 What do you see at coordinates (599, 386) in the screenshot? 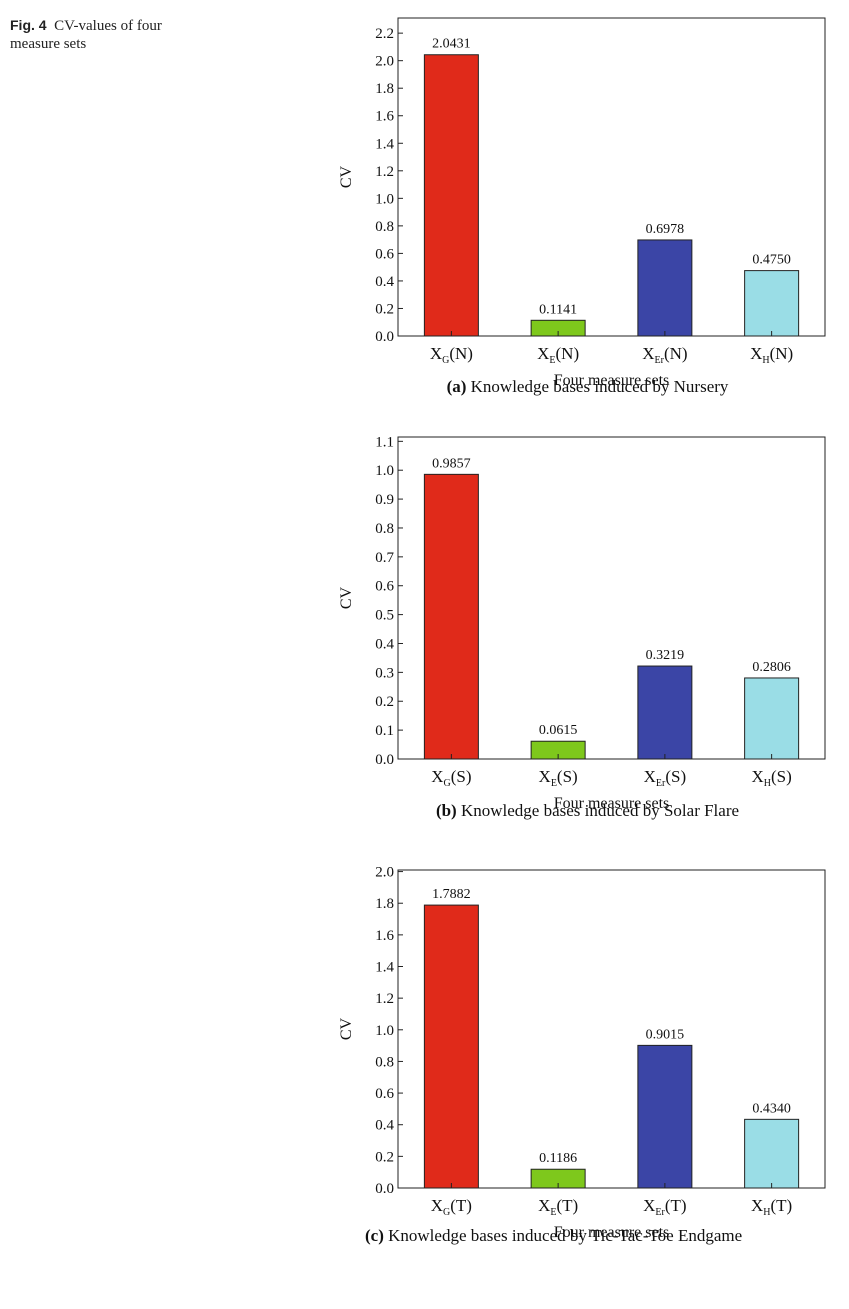
I see `caption-text: Knowledge bases induced by Nursery` at bounding box center [599, 386].